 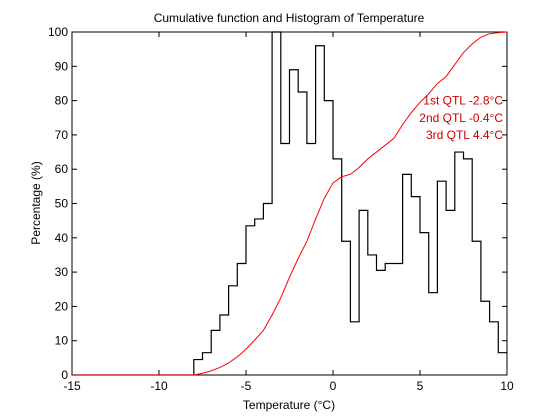 What do you see at coordinates (62, 204) in the screenshot?
I see `y-tick-label: 50` at bounding box center [62, 204].